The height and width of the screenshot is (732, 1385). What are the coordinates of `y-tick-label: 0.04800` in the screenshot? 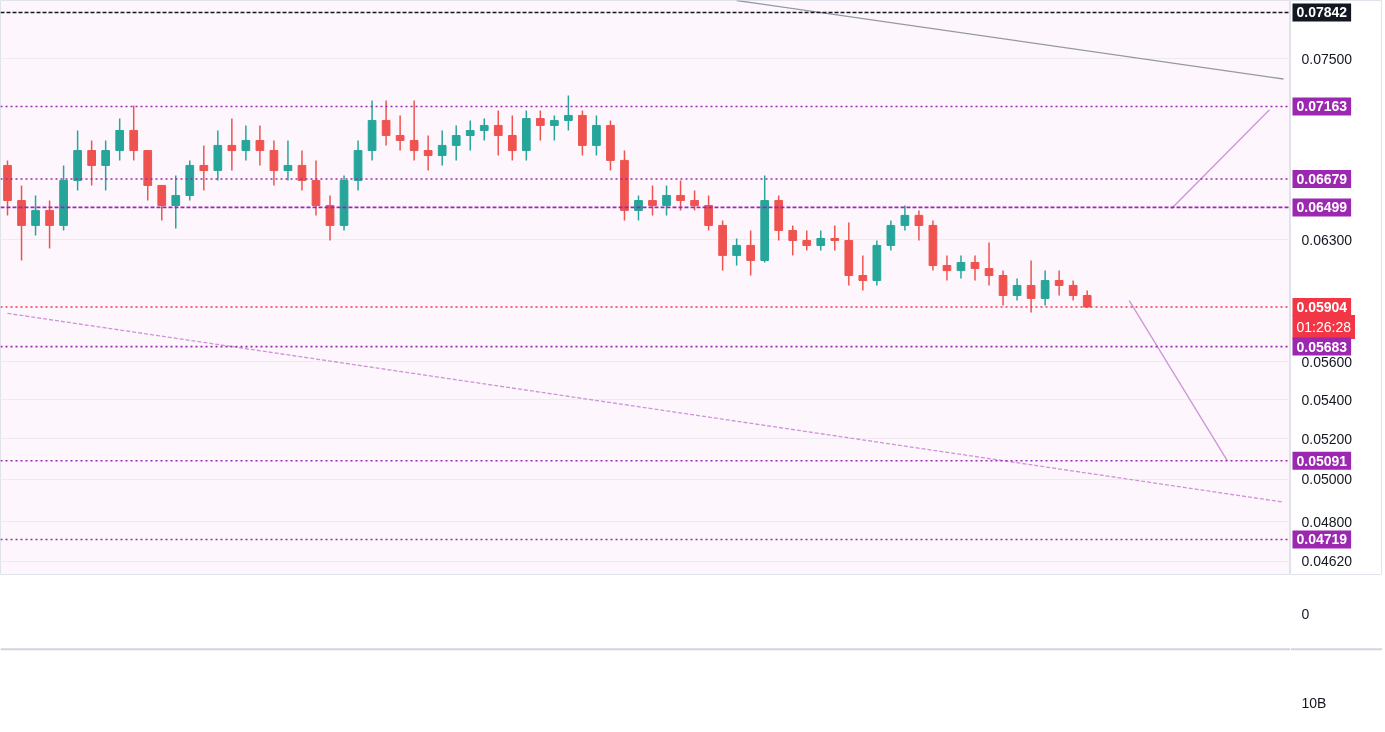 It's located at (1327, 521).